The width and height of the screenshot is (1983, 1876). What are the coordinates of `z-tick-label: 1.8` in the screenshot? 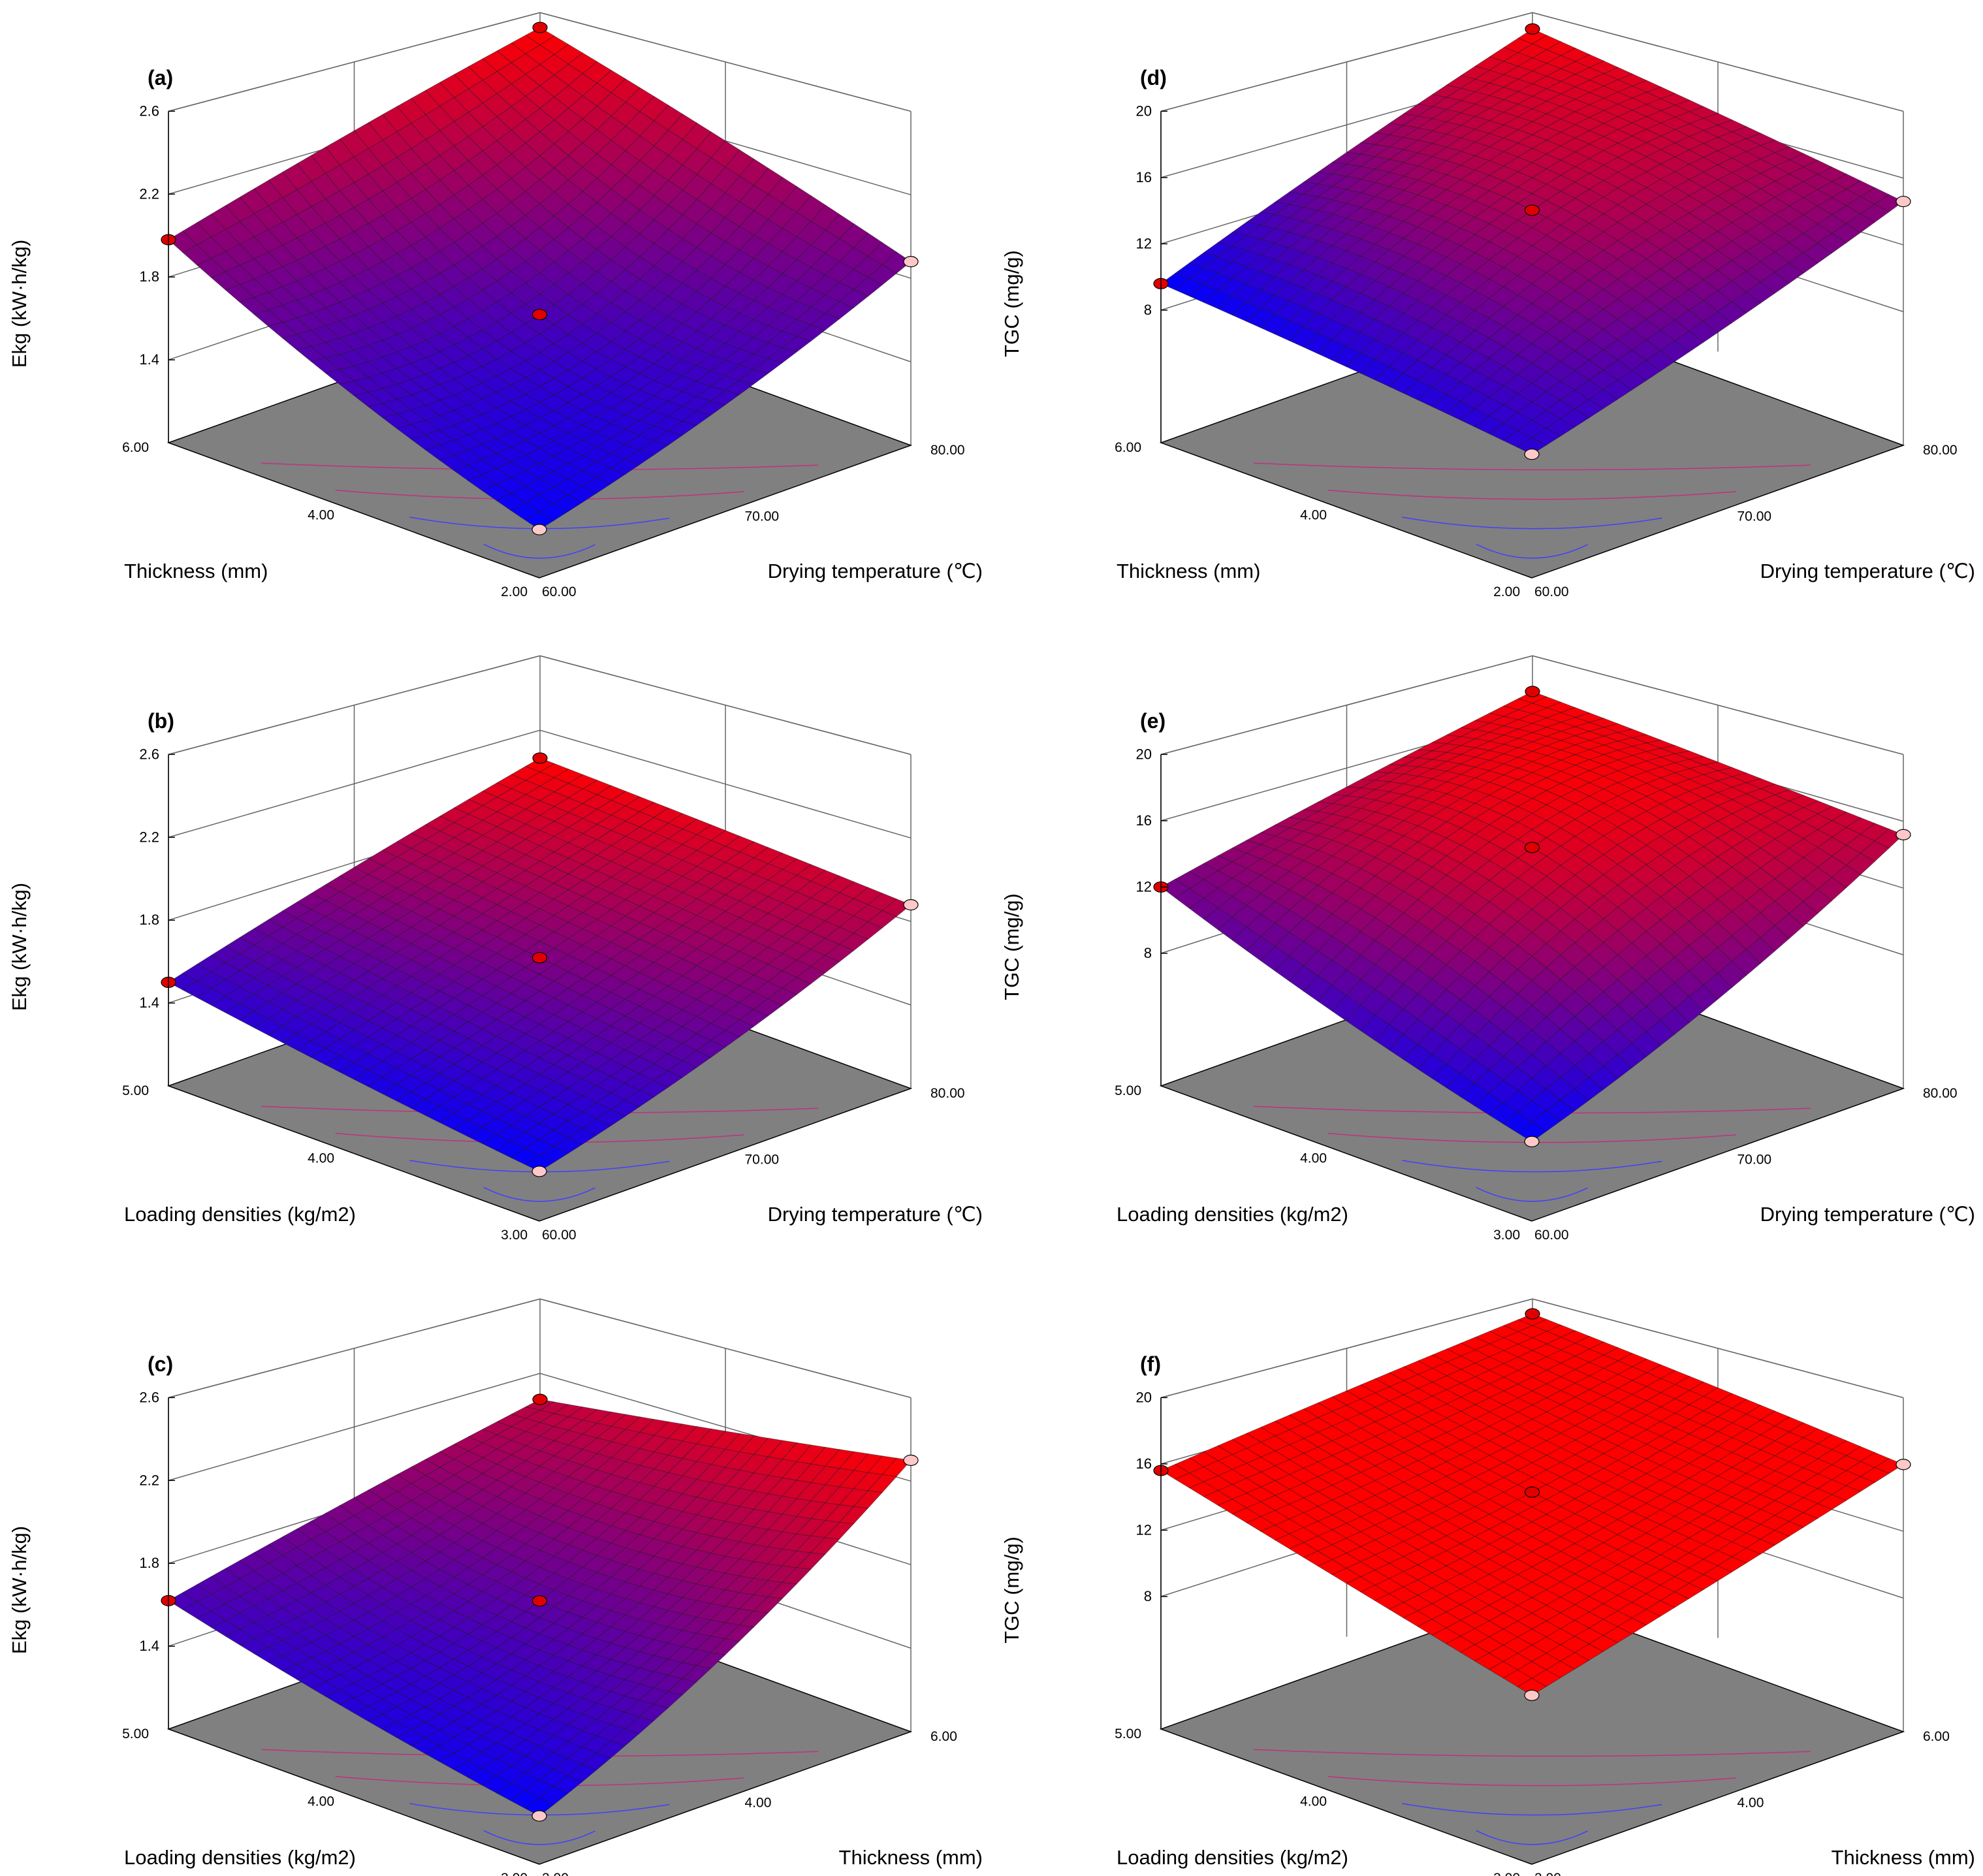 It's located at (149, 920).